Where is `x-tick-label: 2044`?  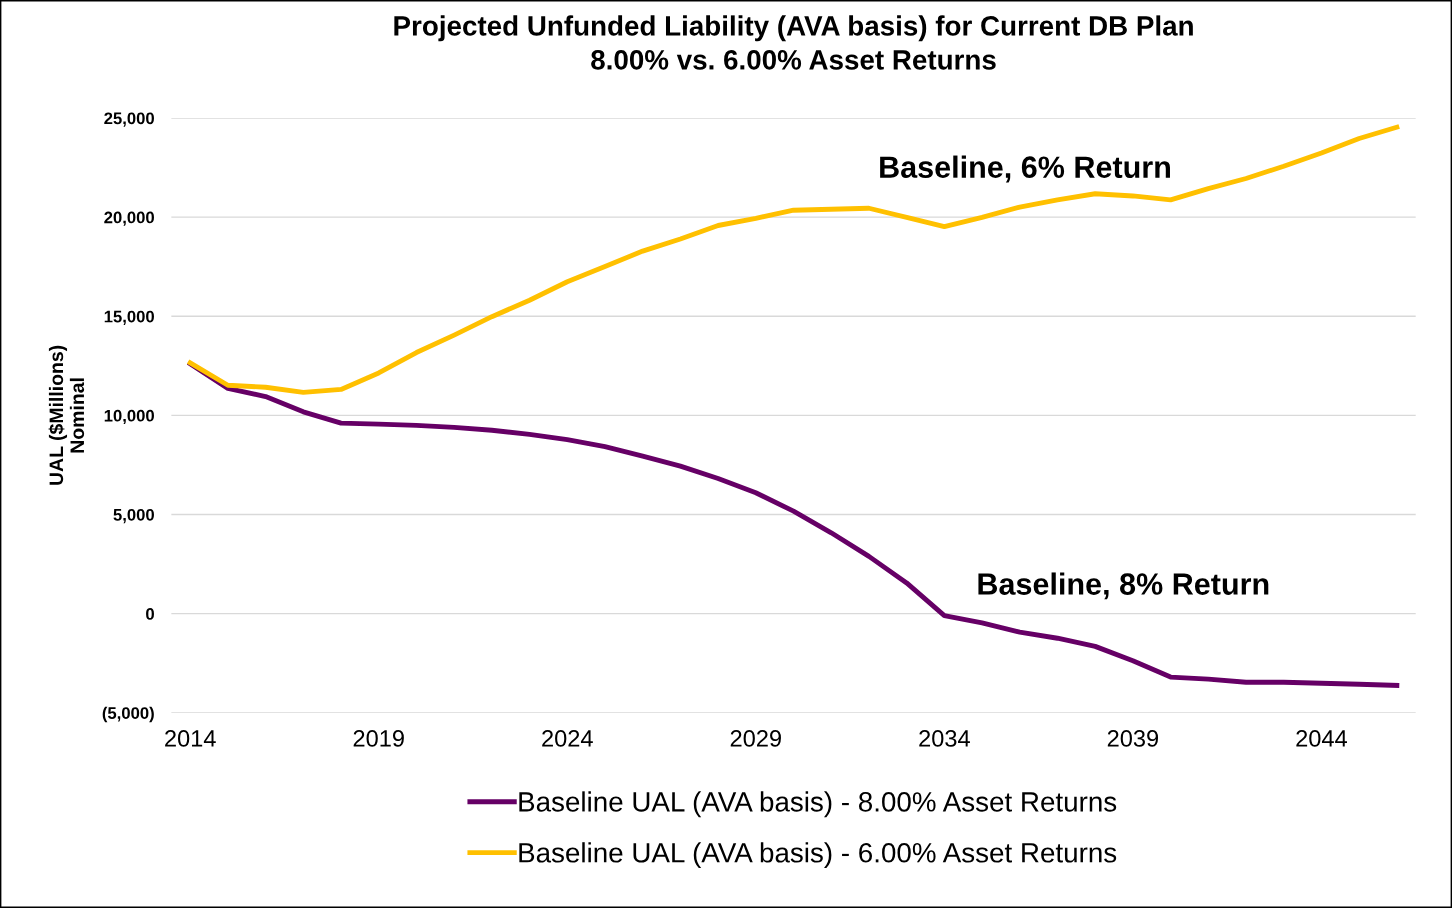 x-tick-label: 2044 is located at coordinates (1321, 738).